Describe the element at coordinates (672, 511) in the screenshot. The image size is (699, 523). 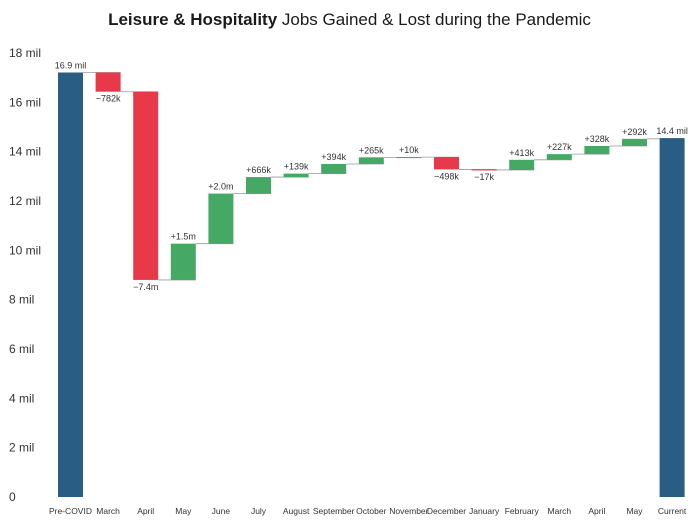
I see `x-tick-label: Current` at that location.